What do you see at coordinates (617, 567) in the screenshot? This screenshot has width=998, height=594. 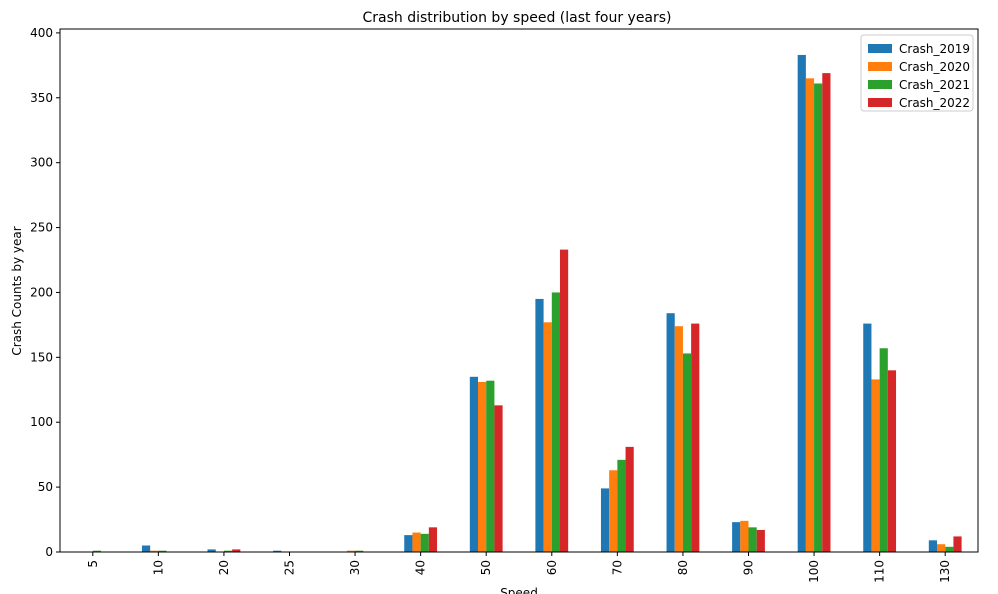 I see `x-tick-label: 70` at bounding box center [617, 567].